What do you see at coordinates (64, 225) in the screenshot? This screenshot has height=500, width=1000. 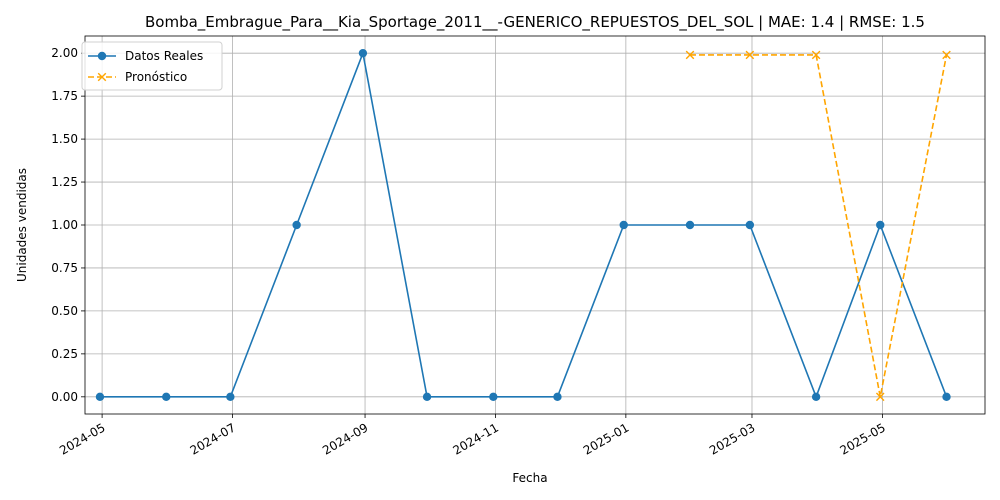 I see `y-tick-label: 1.00` at bounding box center [64, 225].